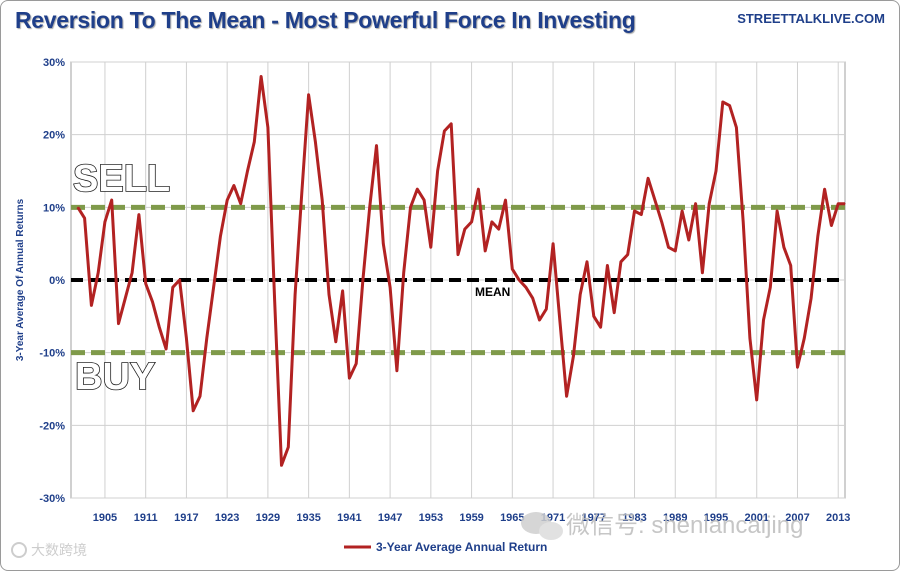  I want to click on x-tick-label: 2001, so click(756, 518).